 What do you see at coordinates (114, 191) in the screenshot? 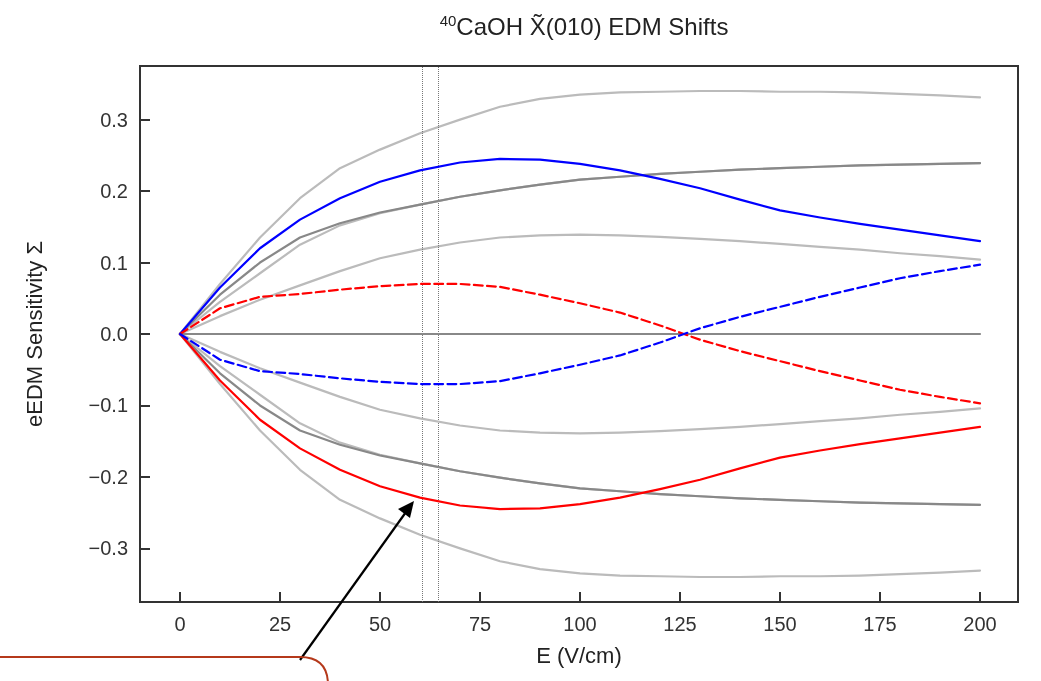
I see `y-tick-label: 0.2` at bounding box center [114, 191].